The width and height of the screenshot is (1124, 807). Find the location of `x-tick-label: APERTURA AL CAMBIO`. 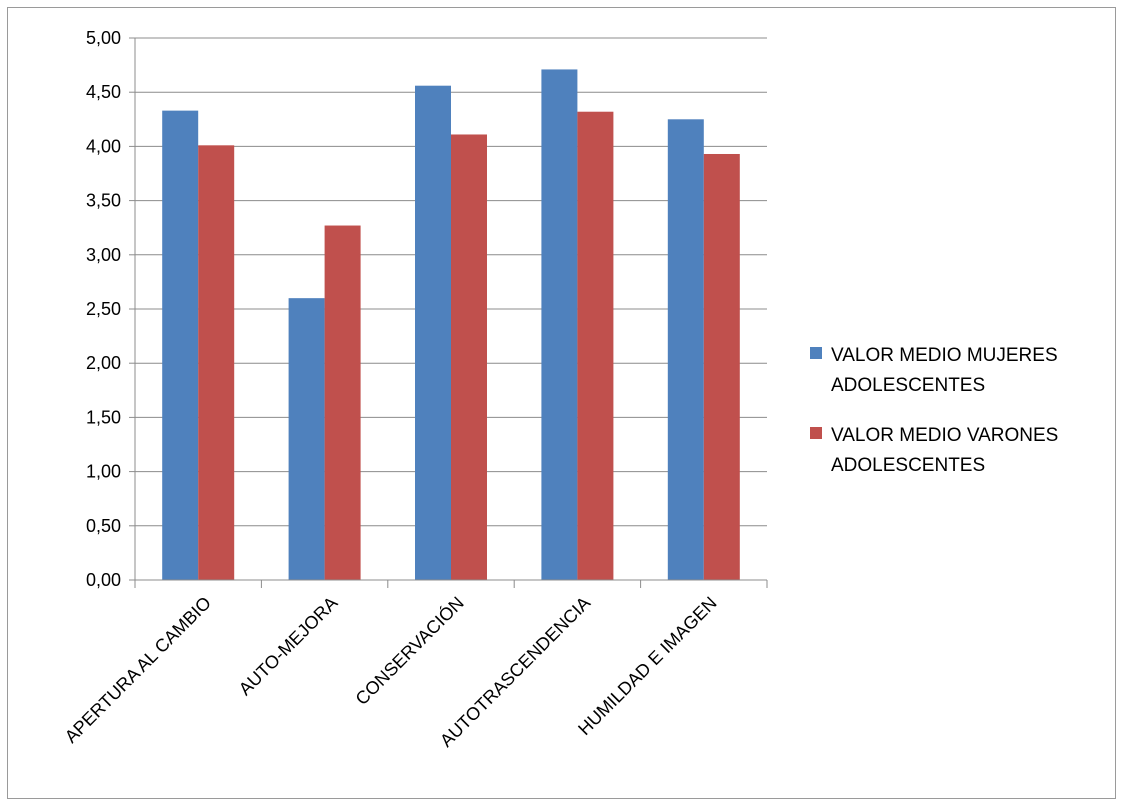

x-tick-label: APERTURA AL CAMBIO is located at coordinates (138, 670).